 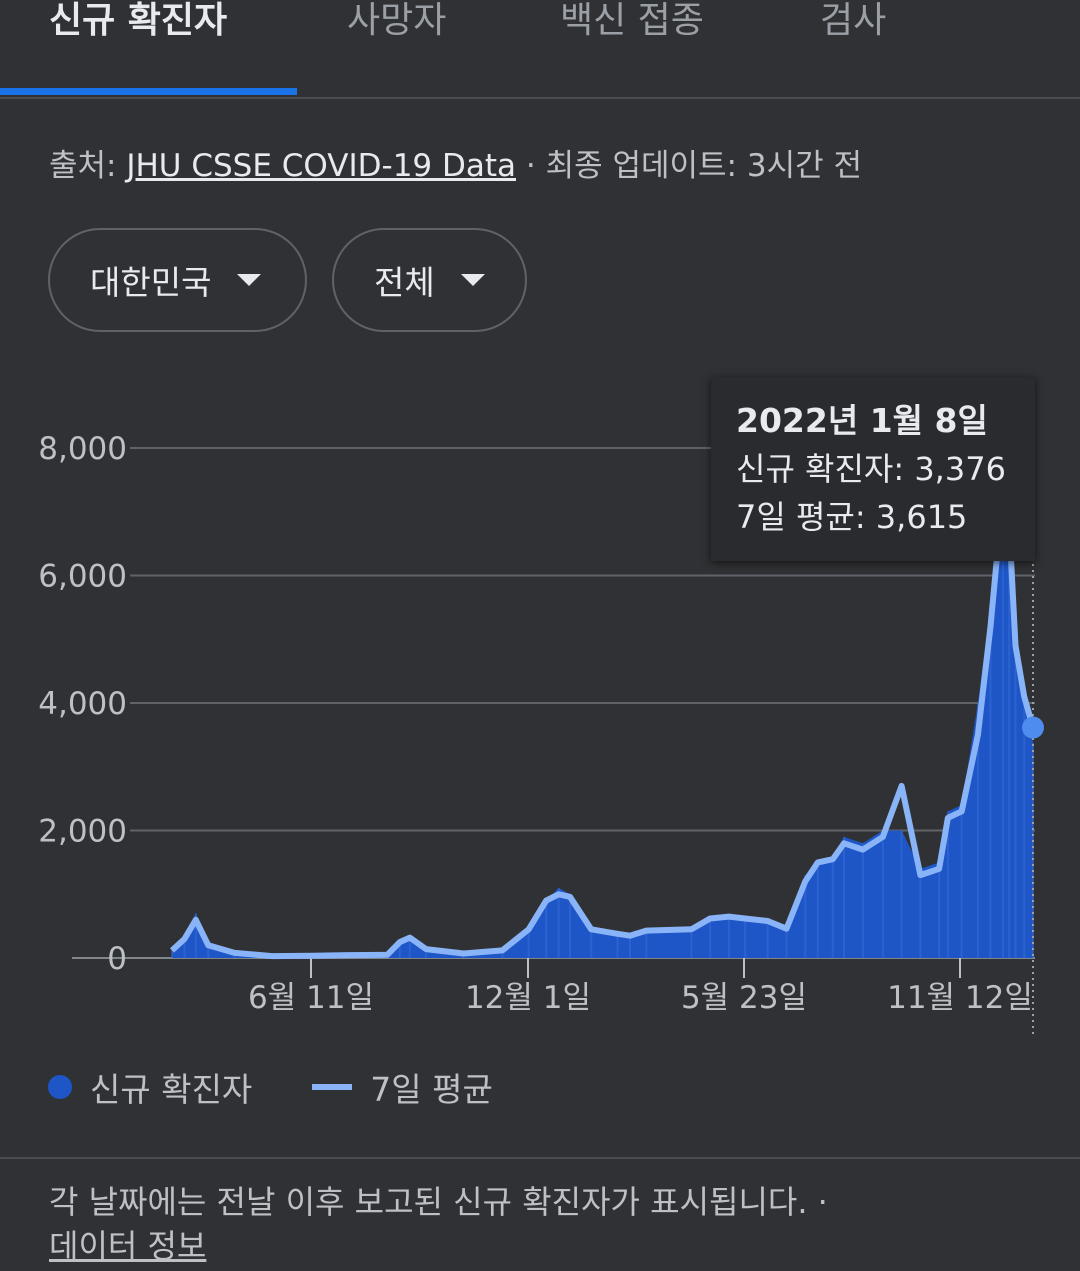 I want to click on legend-average-swatch, so click(x=332, y=1087).